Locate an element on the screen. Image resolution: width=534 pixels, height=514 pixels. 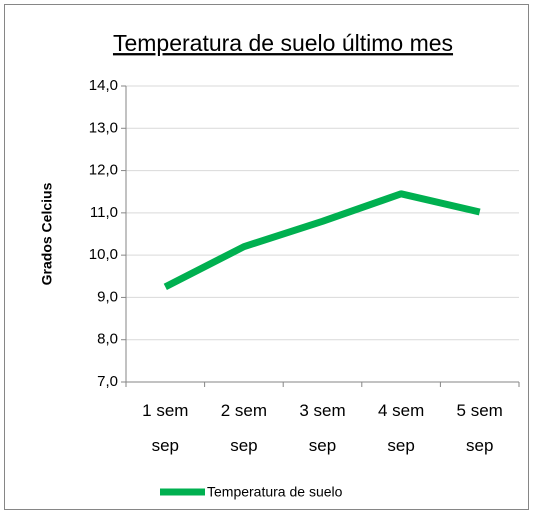
y-tick-label: 7,0 is located at coordinates (107, 381).